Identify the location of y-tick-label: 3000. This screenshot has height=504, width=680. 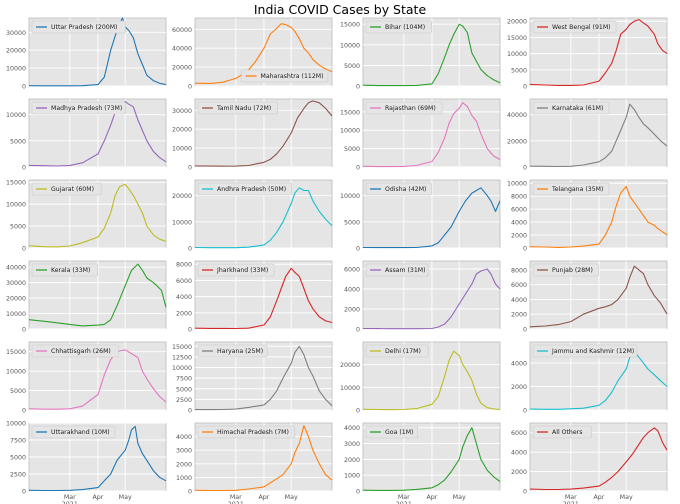
(352, 444).